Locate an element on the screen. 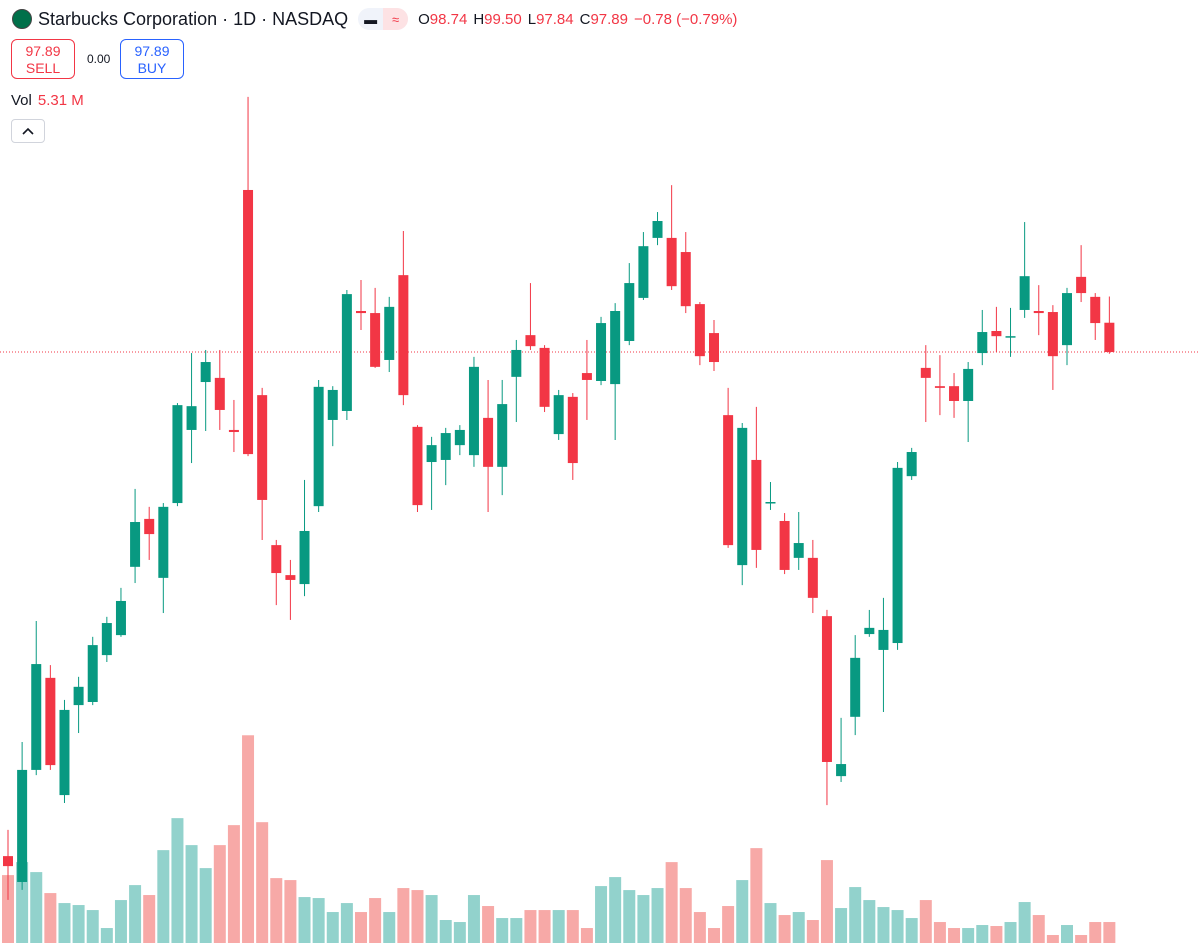  close: C97.89 is located at coordinates (604, 19).